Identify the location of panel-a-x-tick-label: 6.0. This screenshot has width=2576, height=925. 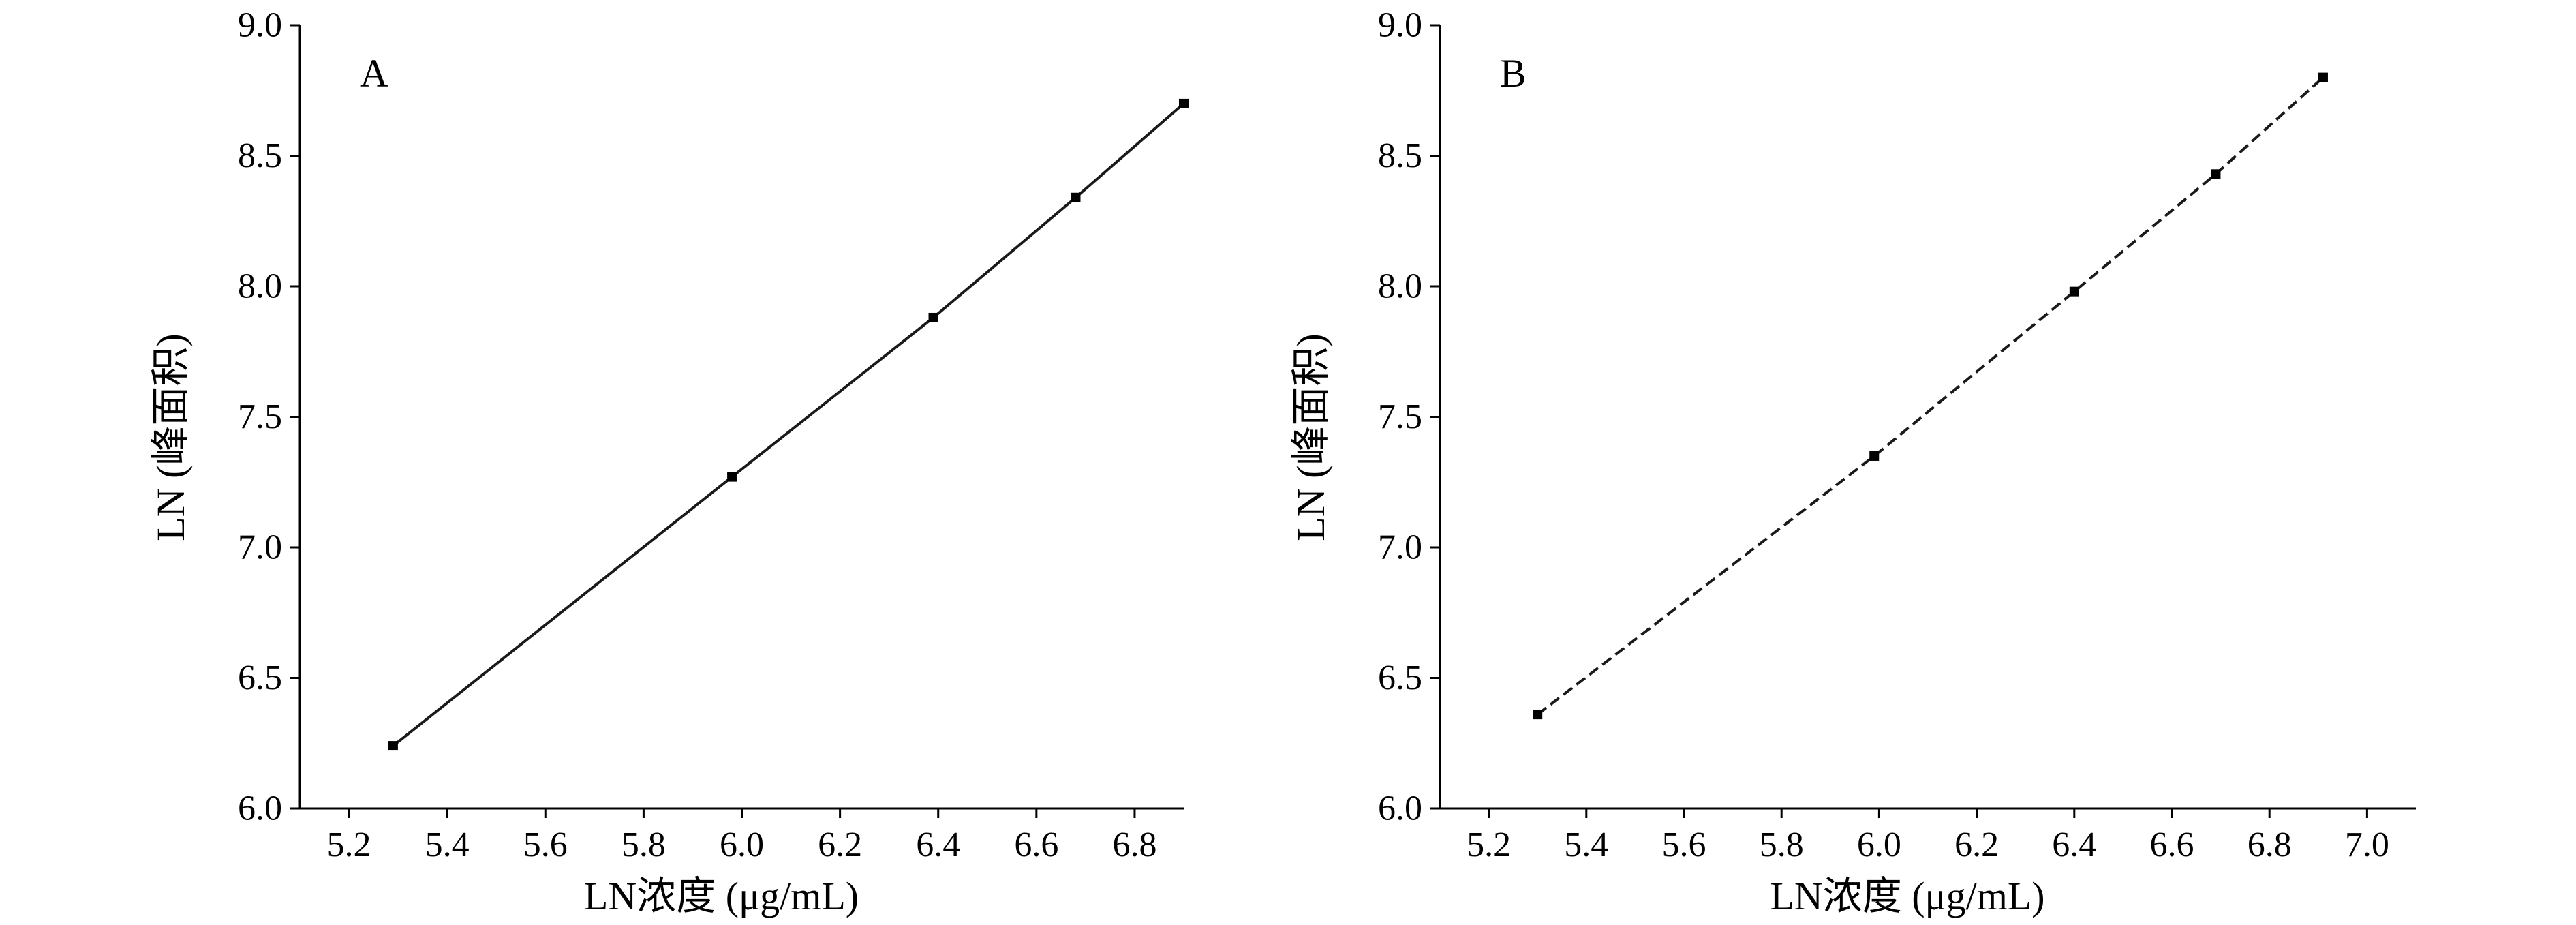
(742, 844).